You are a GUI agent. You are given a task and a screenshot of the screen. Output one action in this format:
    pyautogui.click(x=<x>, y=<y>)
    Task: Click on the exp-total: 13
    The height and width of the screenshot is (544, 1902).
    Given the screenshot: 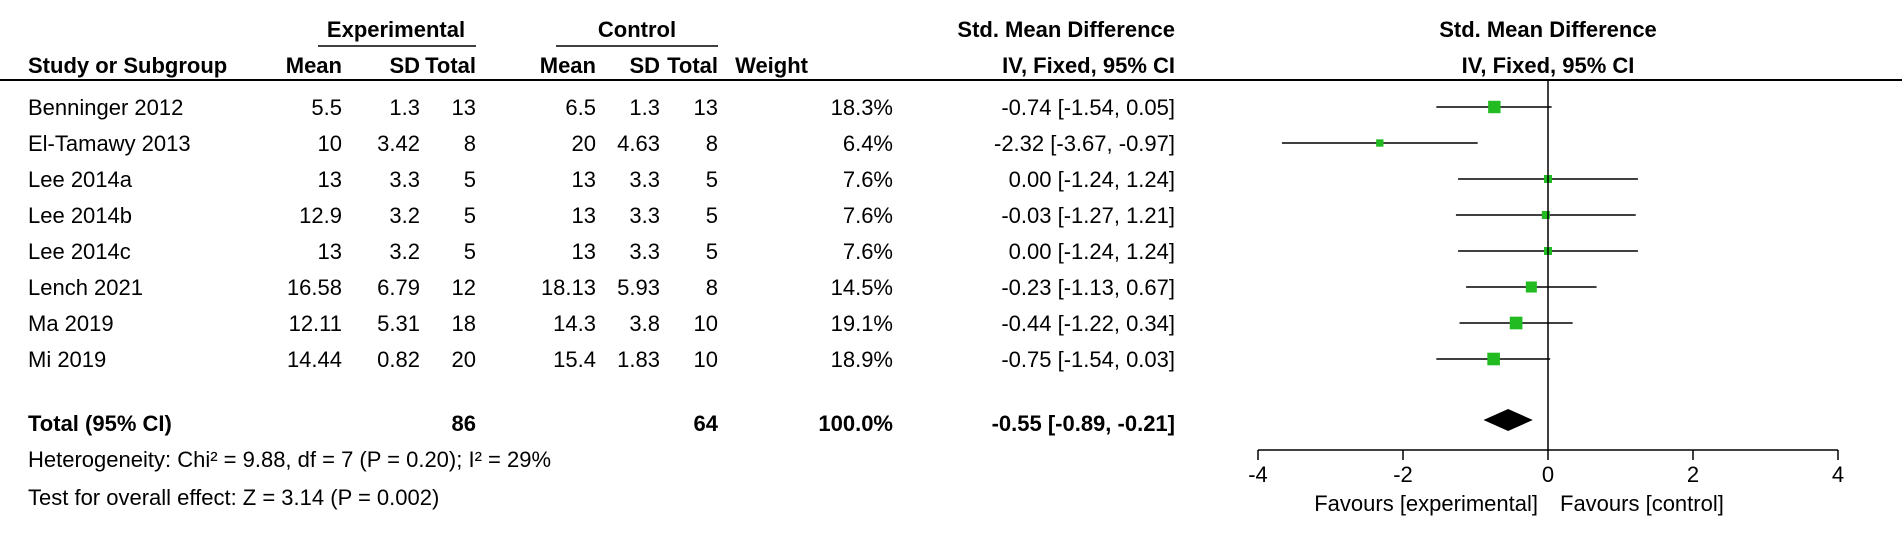 What is the action you would take?
    pyautogui.click(x=464, y=107)
    